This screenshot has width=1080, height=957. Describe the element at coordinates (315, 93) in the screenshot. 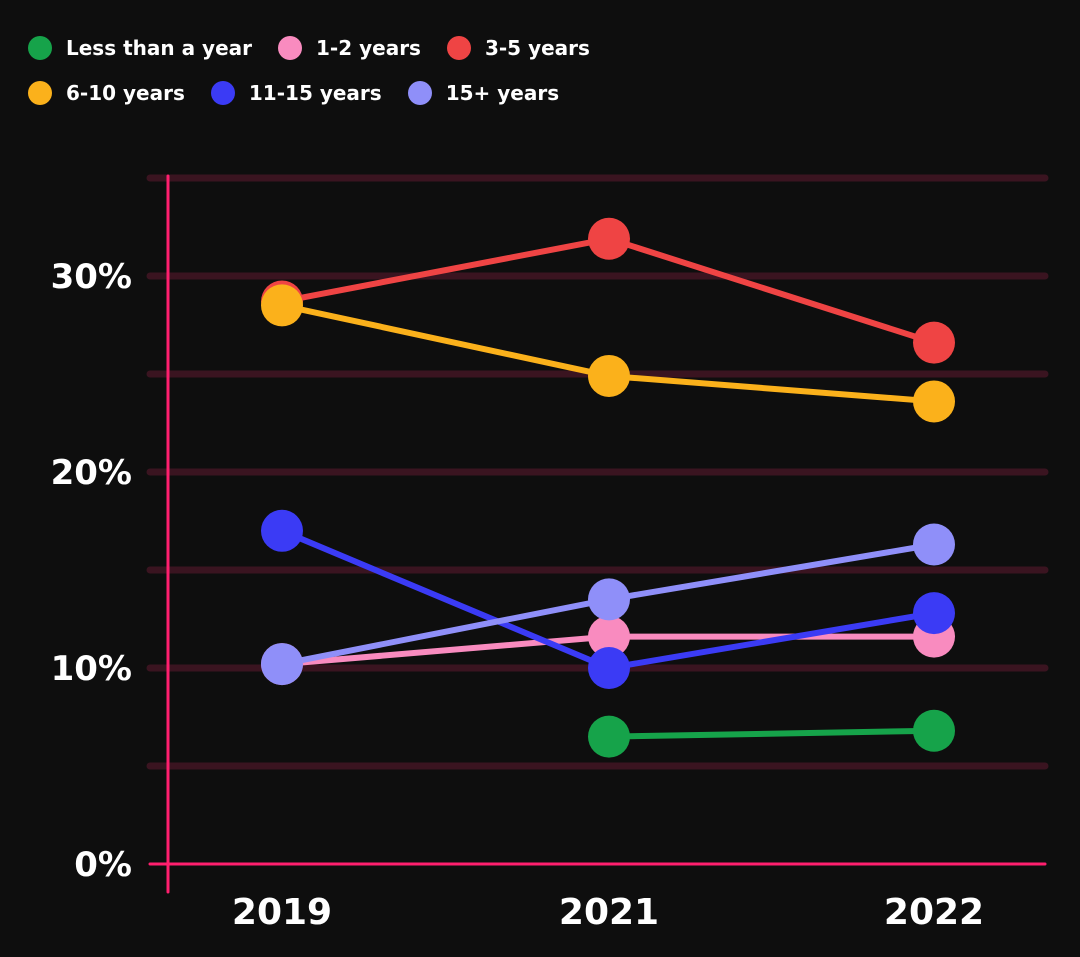

I see `legend-label: 11-15 years` at that location.